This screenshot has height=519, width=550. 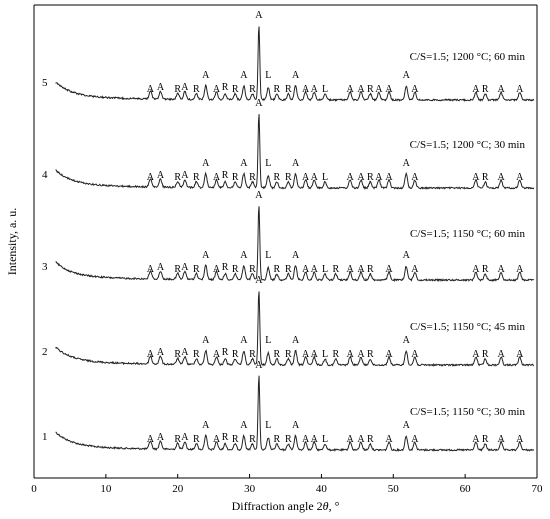 What do you see at coordinates (394, 489) in the screenshot?
I see `x-tick-label-50: 50` at bounding box center [394, 489].